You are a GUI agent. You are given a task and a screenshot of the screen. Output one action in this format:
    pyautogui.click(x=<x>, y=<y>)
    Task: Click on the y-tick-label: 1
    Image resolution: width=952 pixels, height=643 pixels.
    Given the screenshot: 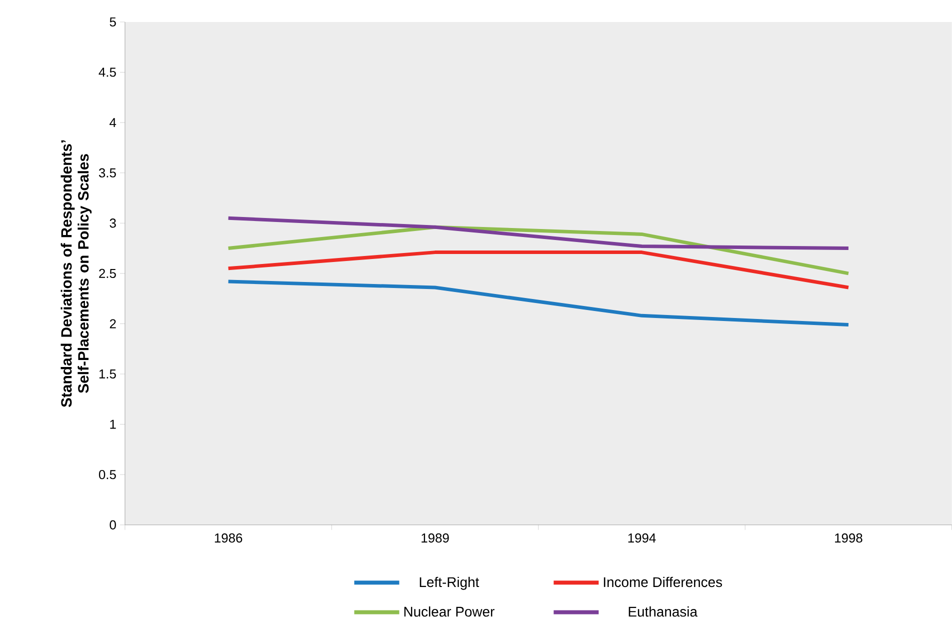 What is the action you would take?
    pyautogui.click(x=113, y=424)
    